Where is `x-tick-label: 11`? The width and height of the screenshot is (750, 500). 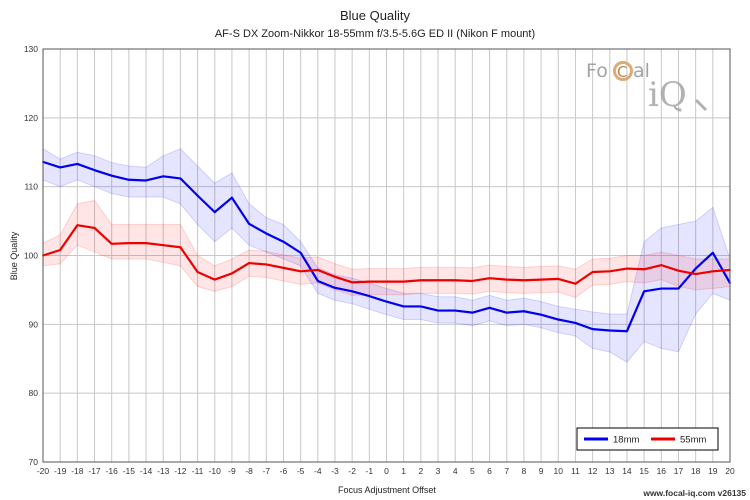 x-tick-label: 11 is located at coordinates (575, 471).